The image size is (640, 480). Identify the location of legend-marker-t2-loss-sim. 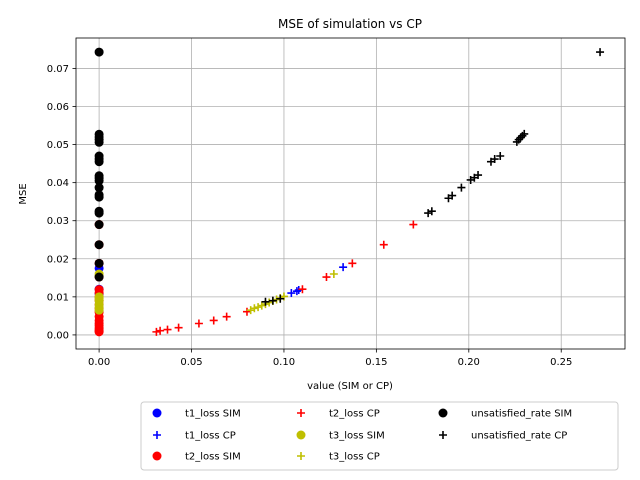
(157, 456).